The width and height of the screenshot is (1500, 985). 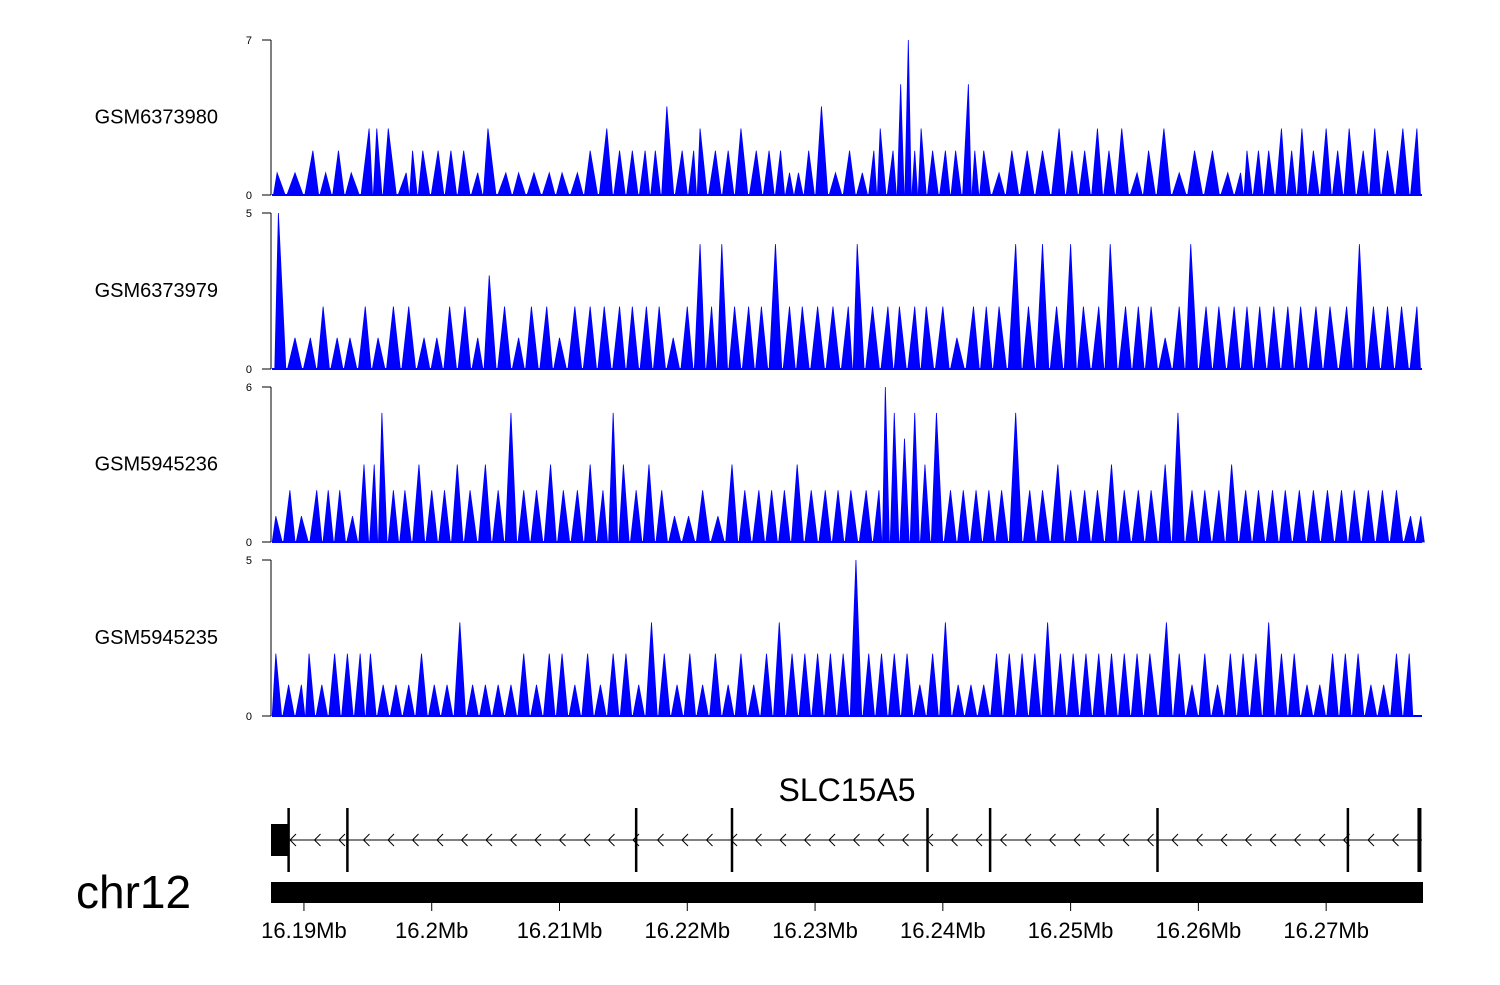 What do you see at coordinates (156, 291) in the screenshot?
I see `track-label: GSM6373979` at bounding box center [156, 291].